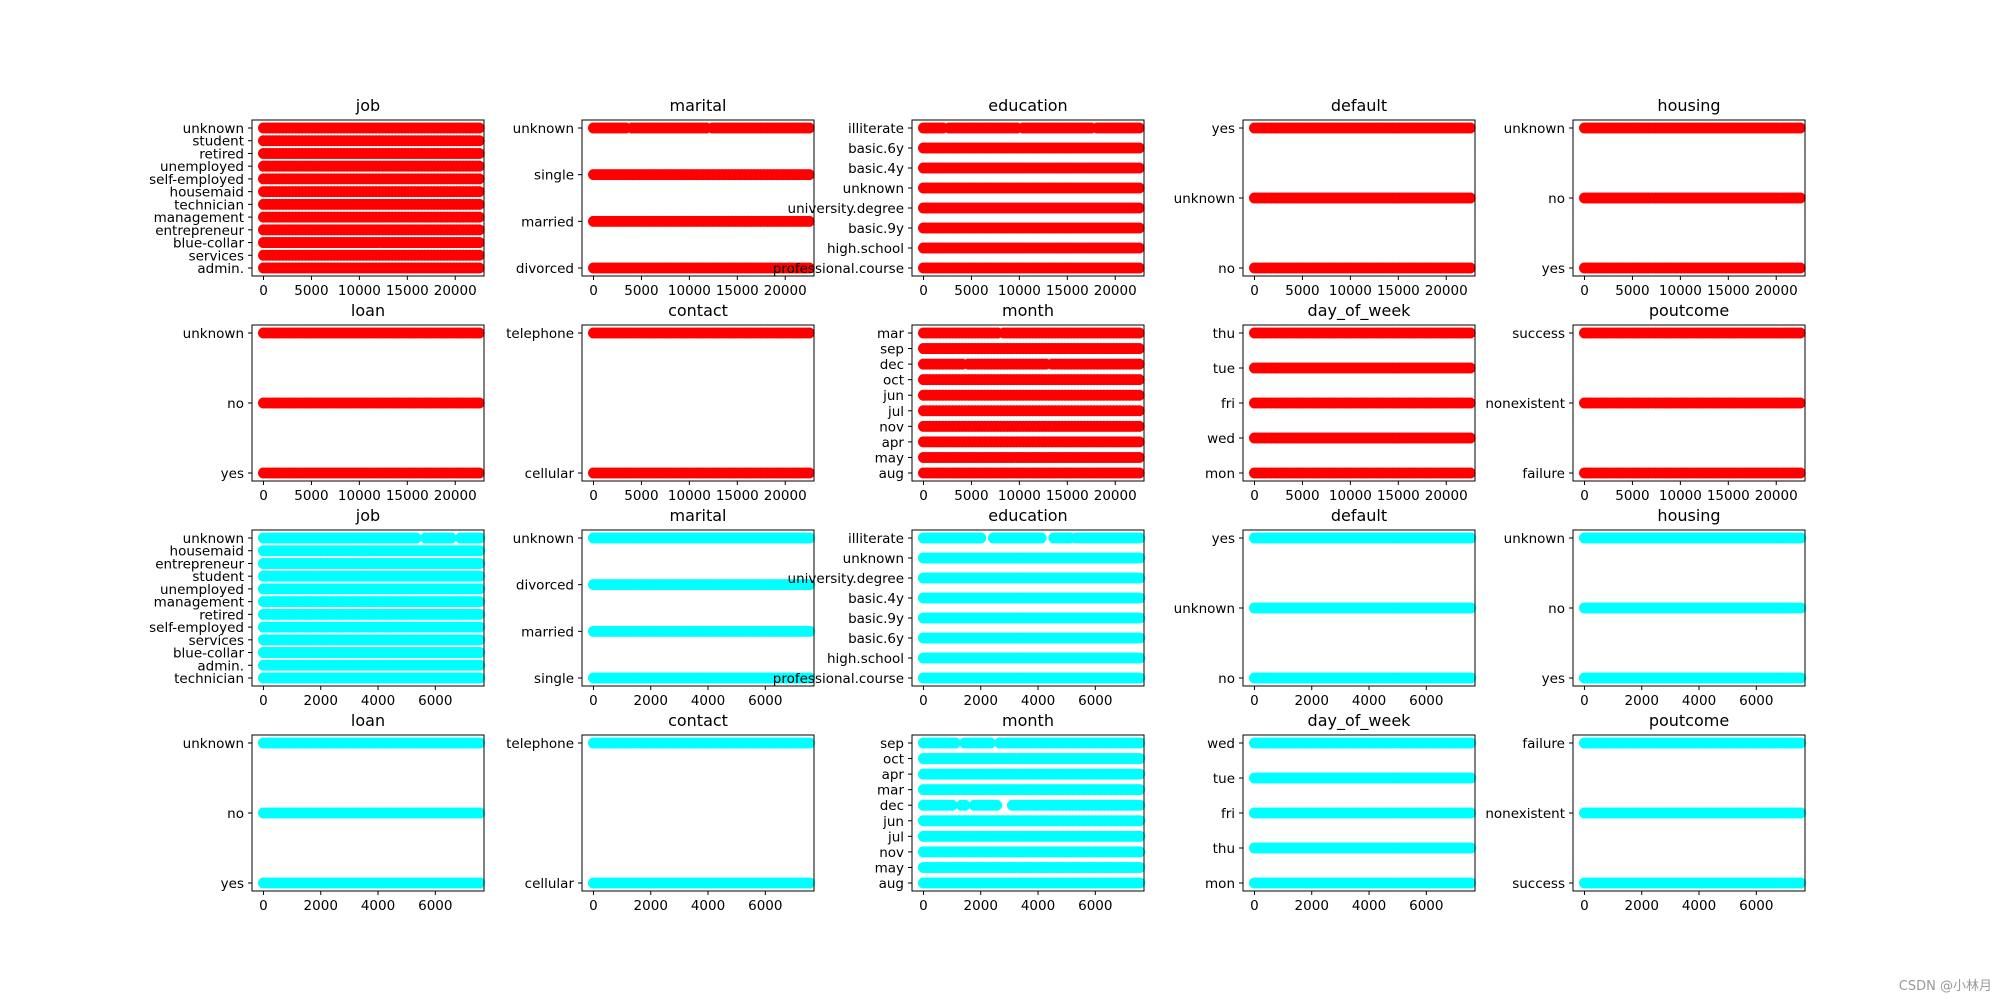 Image resolution: width=2000 pixels, height=1000 pixels. I want to click on point-thu, so click(1470, 333).